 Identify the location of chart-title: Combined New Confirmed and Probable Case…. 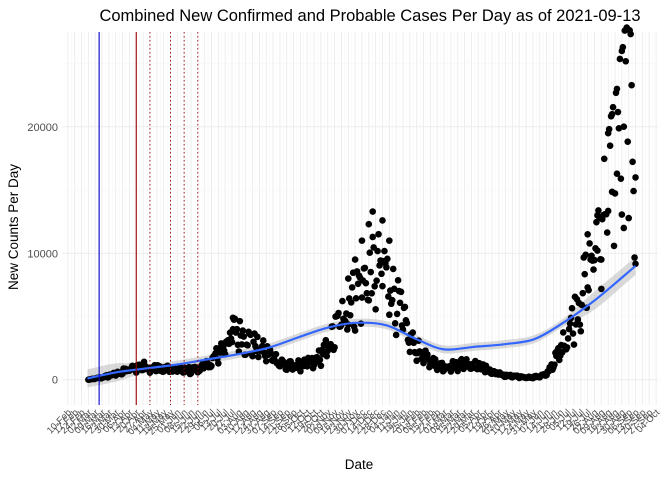
(369, 16).